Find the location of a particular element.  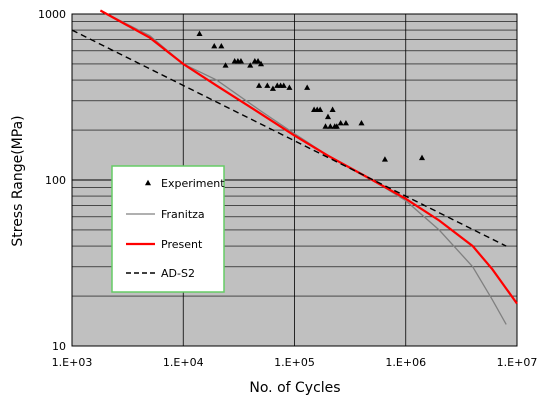

x-axis-label: No. of Cycles is located at coordinates (294, 388).